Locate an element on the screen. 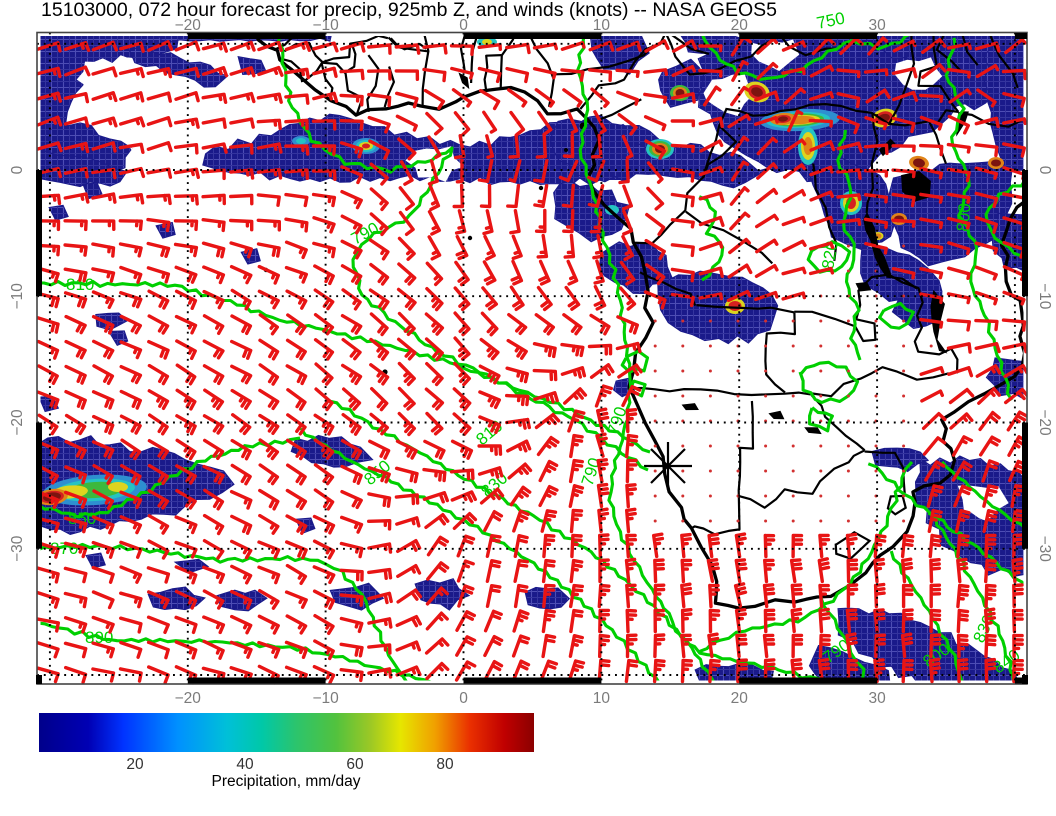 This screenshot has height=816, width=1056. svg-text: 80 is located at coordinates (445, 764).